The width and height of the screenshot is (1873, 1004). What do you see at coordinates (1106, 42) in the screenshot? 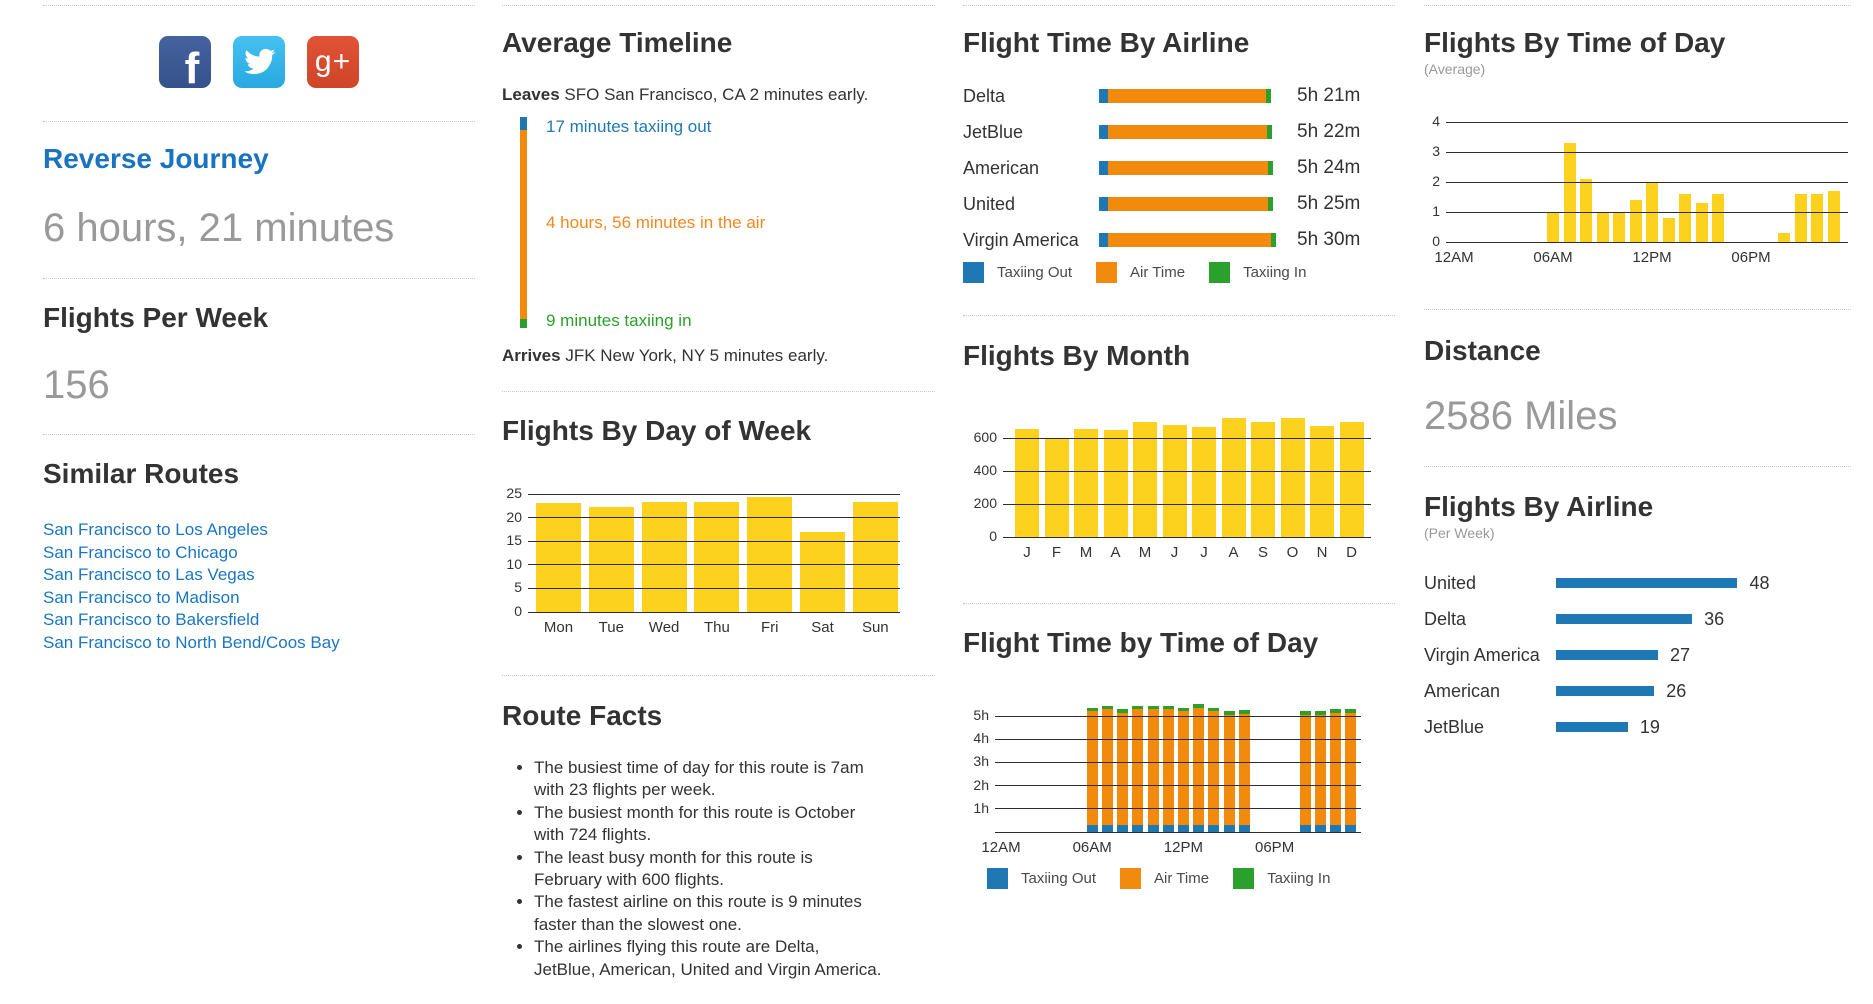
I see `flight-time-by-airline-title: Flight Time By Airline` at bounding box center [1106, 42].